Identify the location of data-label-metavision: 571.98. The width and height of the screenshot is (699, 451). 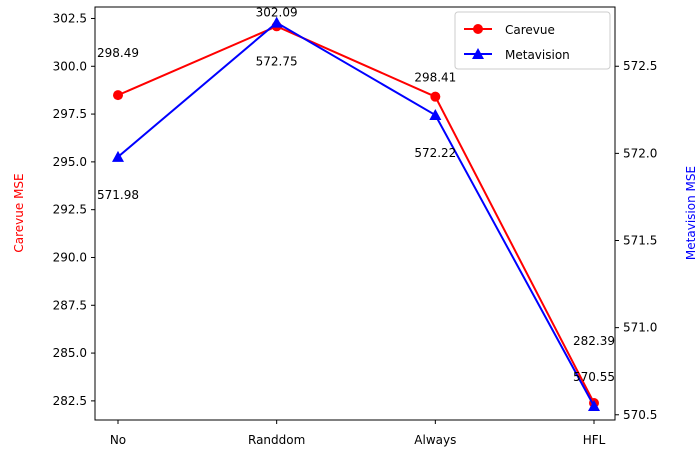
(118, 195).